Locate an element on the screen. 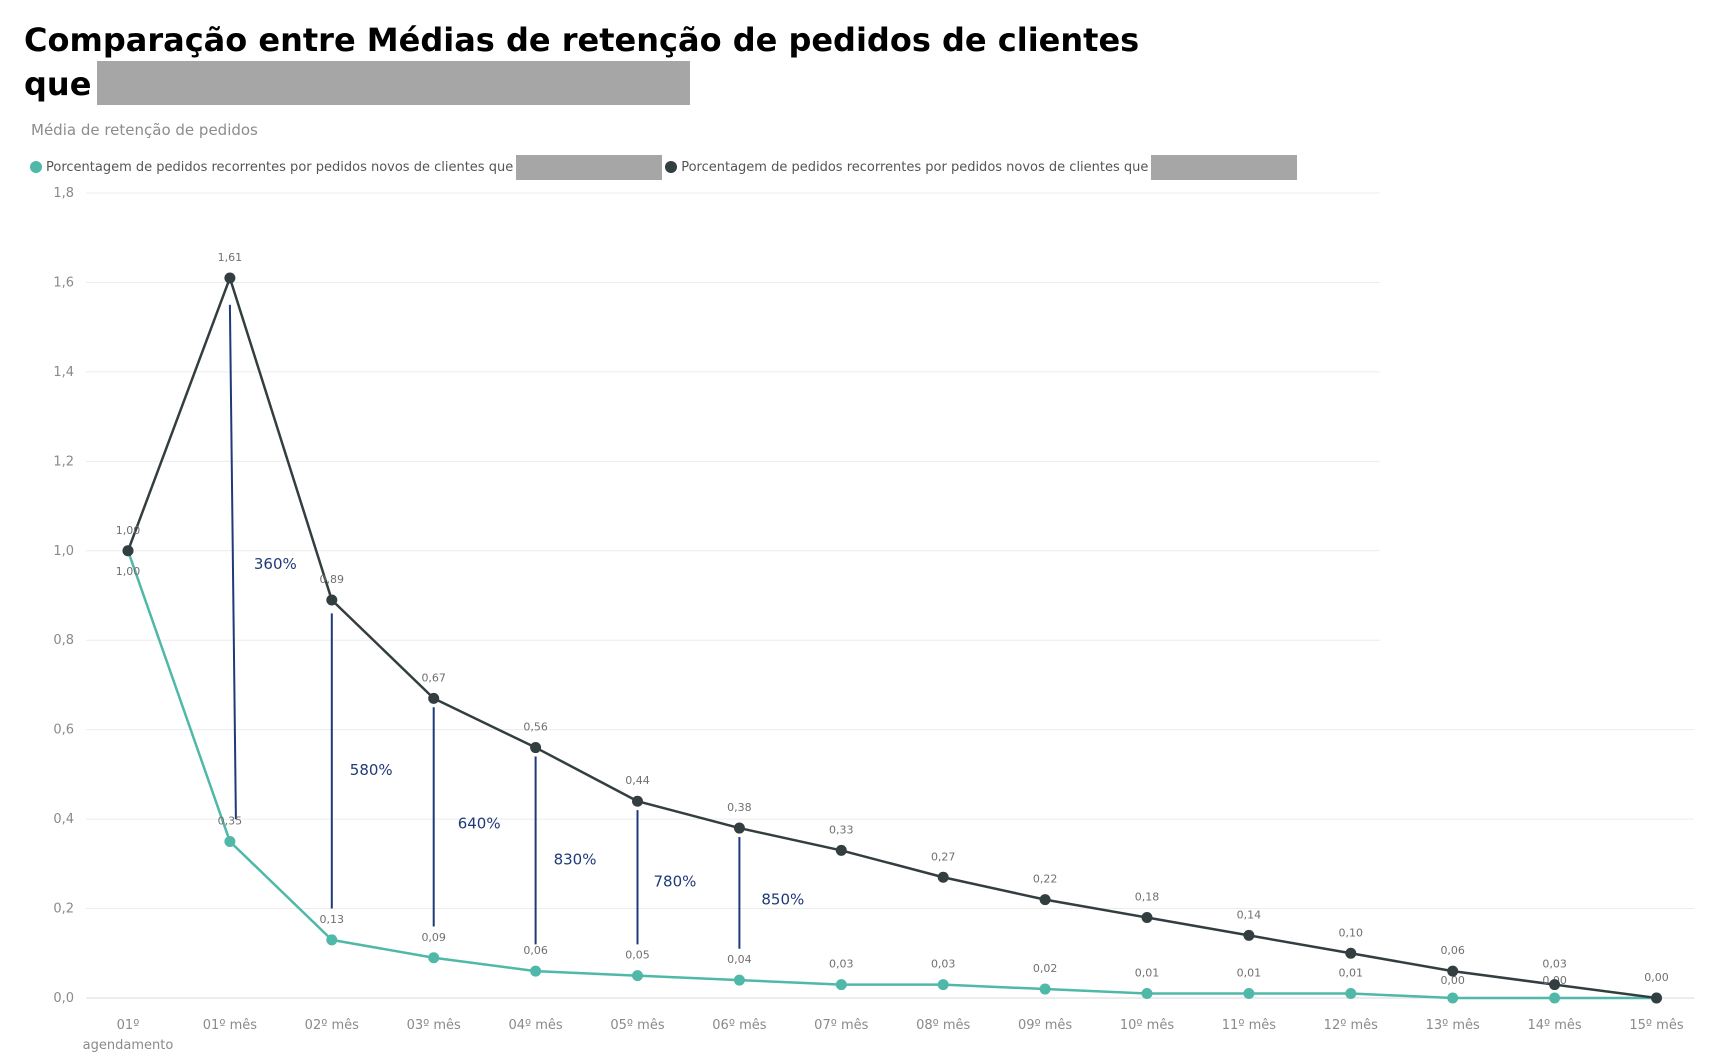 This screenshot has width=1722, height=1059. x-tick-label: 12º mês is located at coordinates (1351, 1025).